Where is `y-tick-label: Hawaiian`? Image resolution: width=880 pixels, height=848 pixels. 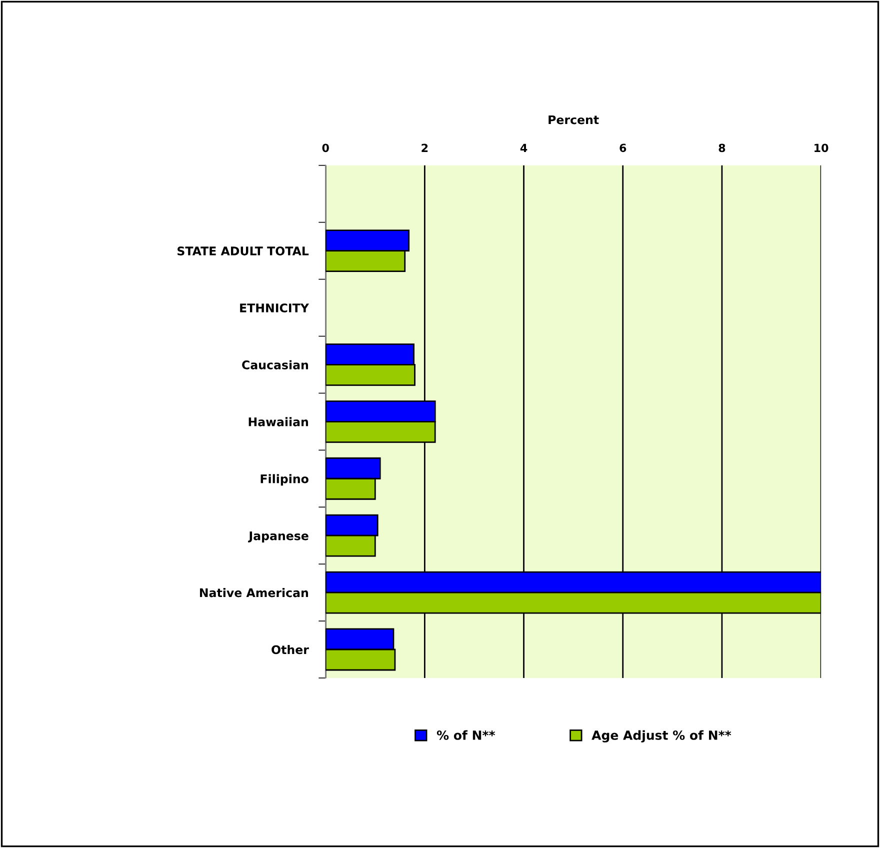 y-tick-label: Hawaiian is located at coordinates (278, 421).